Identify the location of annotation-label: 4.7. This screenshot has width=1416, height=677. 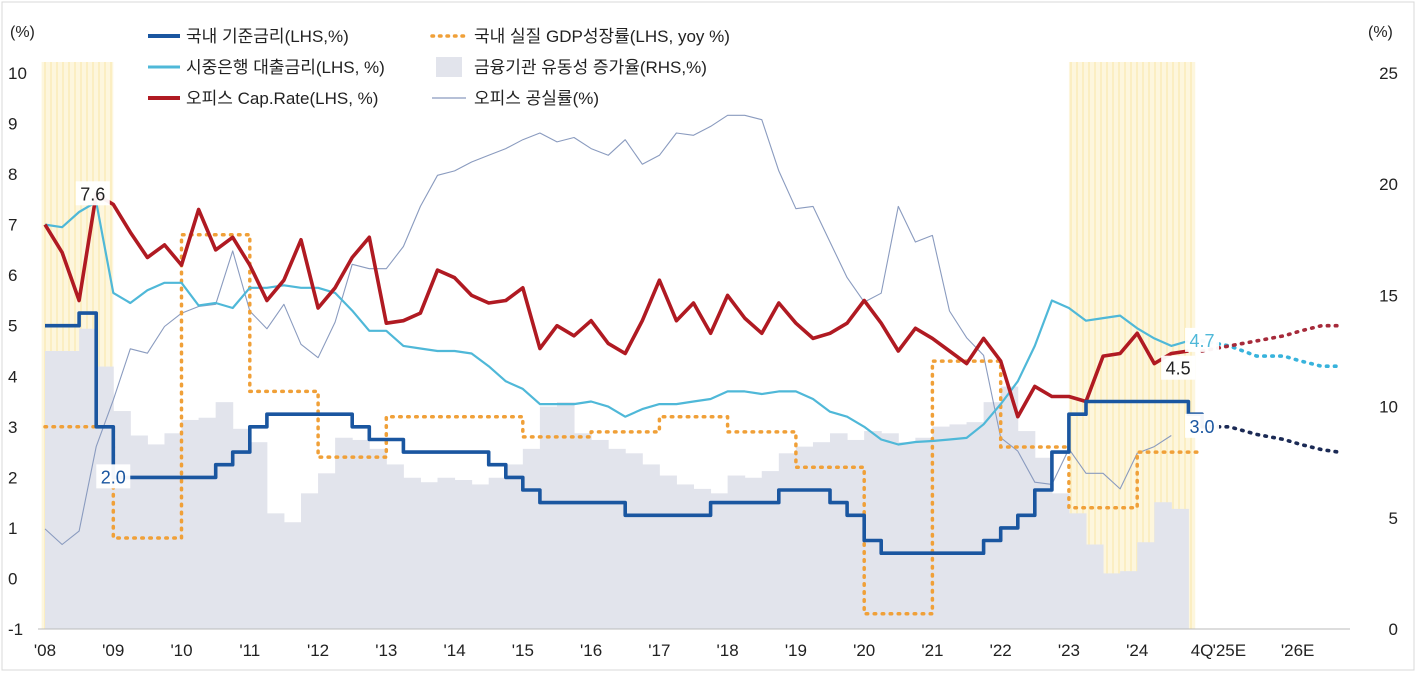
(1202, 341).